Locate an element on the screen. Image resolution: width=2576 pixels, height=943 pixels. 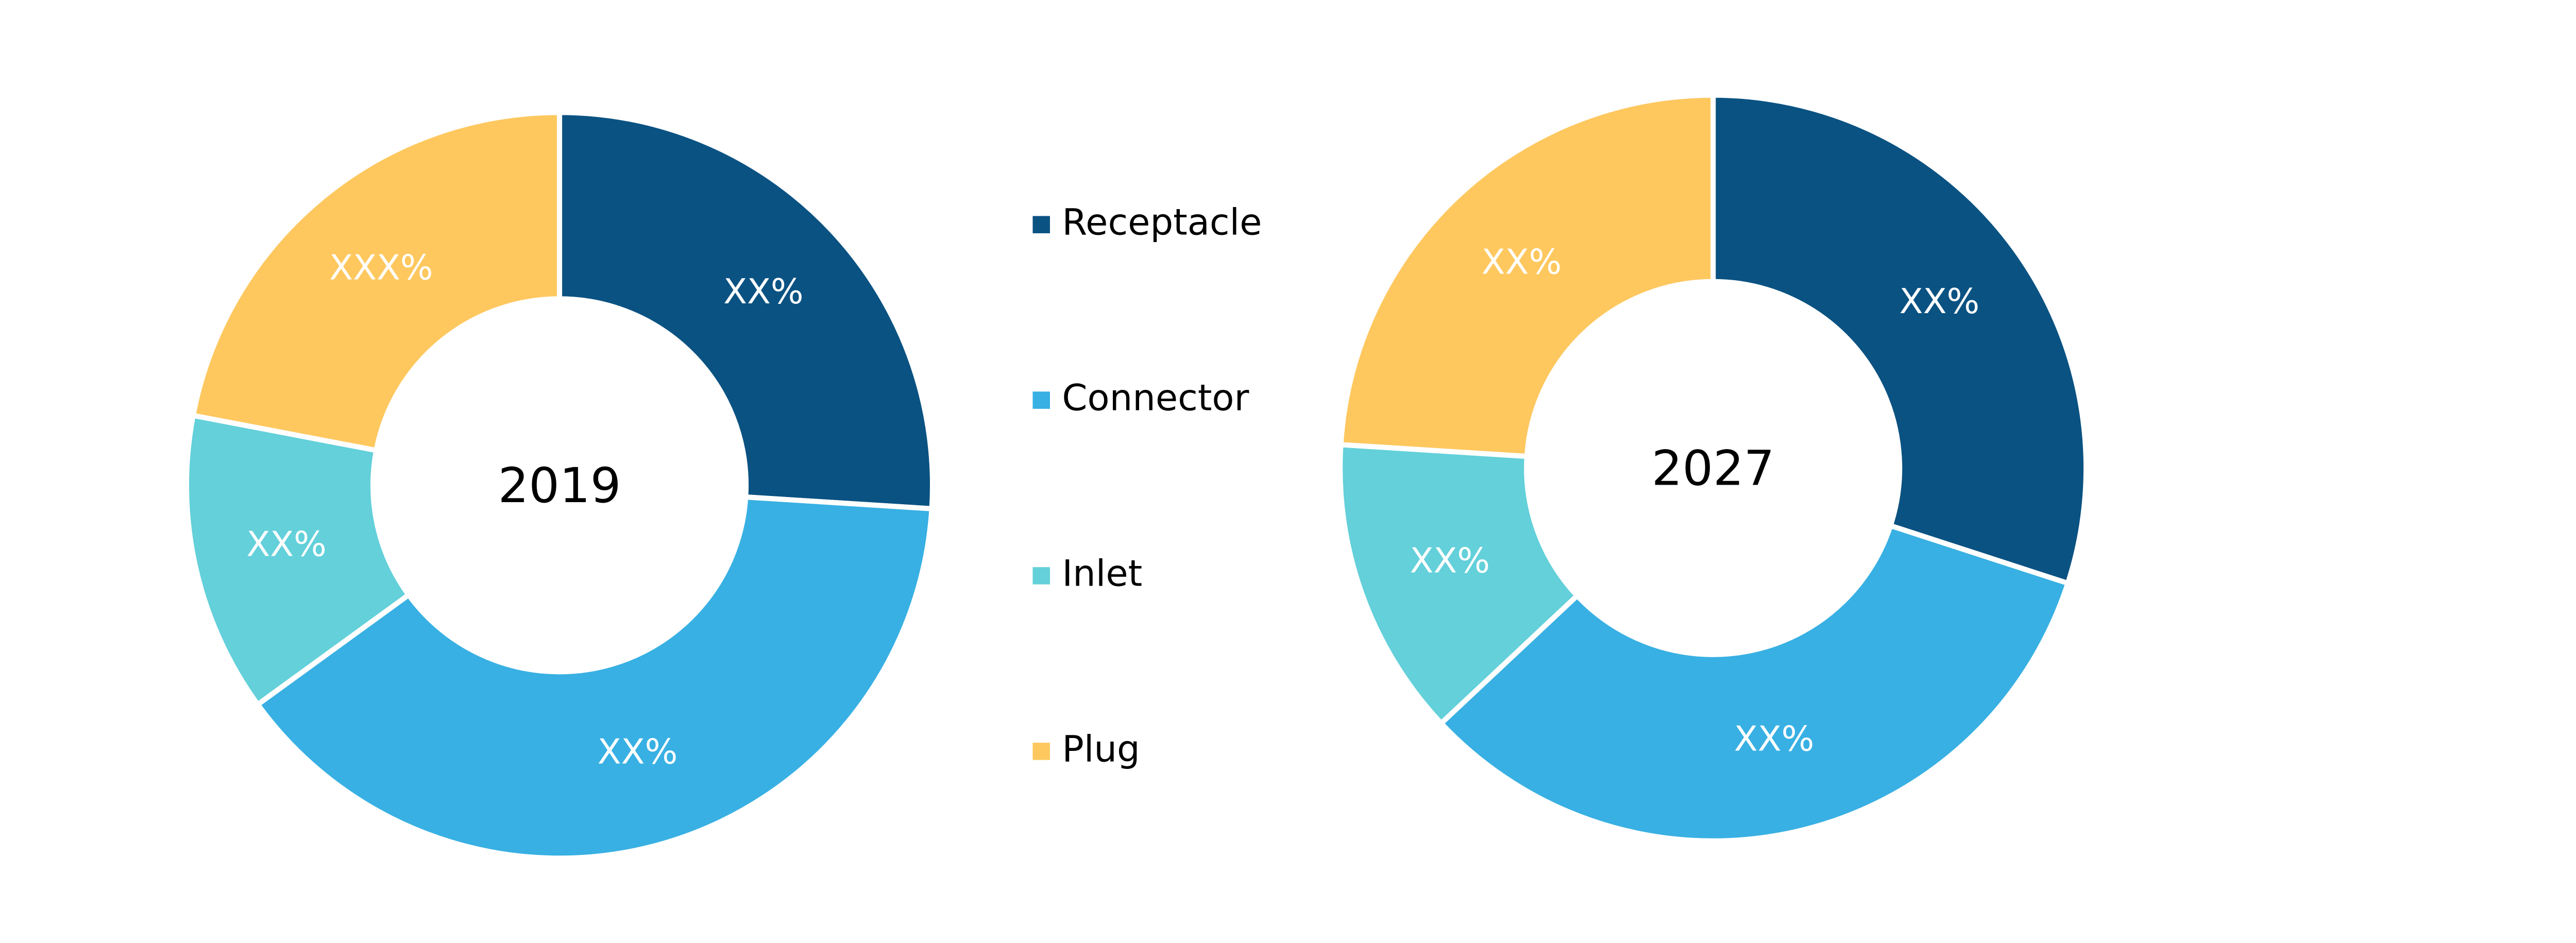
center-title: 2019 is located at coordinates (559, 486).